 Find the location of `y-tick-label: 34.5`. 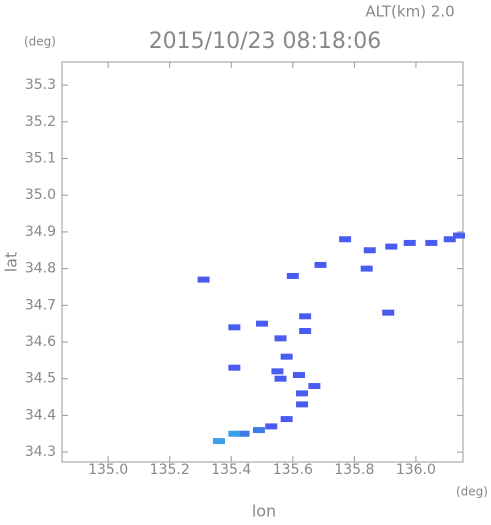

y-tick-label: 34.5 is located at coordinates (40, 379).